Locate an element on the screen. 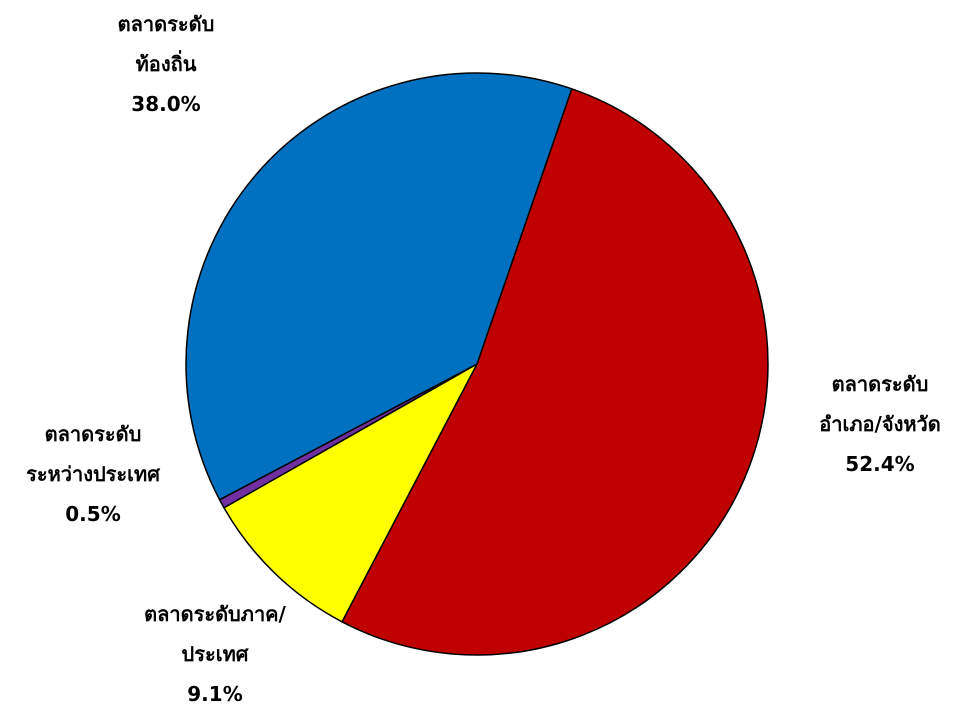 The image size is (955, 721). label-local: ตลาดระดับ ท้องถิ่น 38.0% is located at coordinates (166, 64).